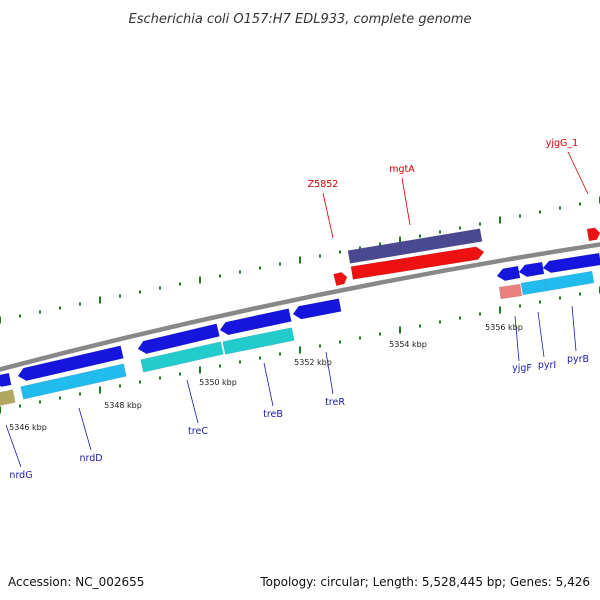 This screenshot has height=600, width=600. I want to click on tick-label: 5350 kbp, so click(218, 382).